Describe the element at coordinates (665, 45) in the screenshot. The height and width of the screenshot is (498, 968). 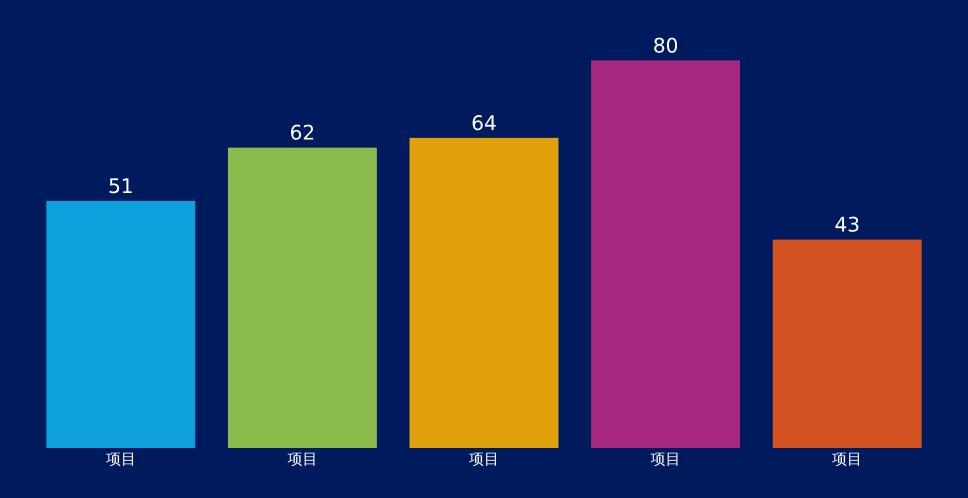
I see `data-label: 80` at that location.